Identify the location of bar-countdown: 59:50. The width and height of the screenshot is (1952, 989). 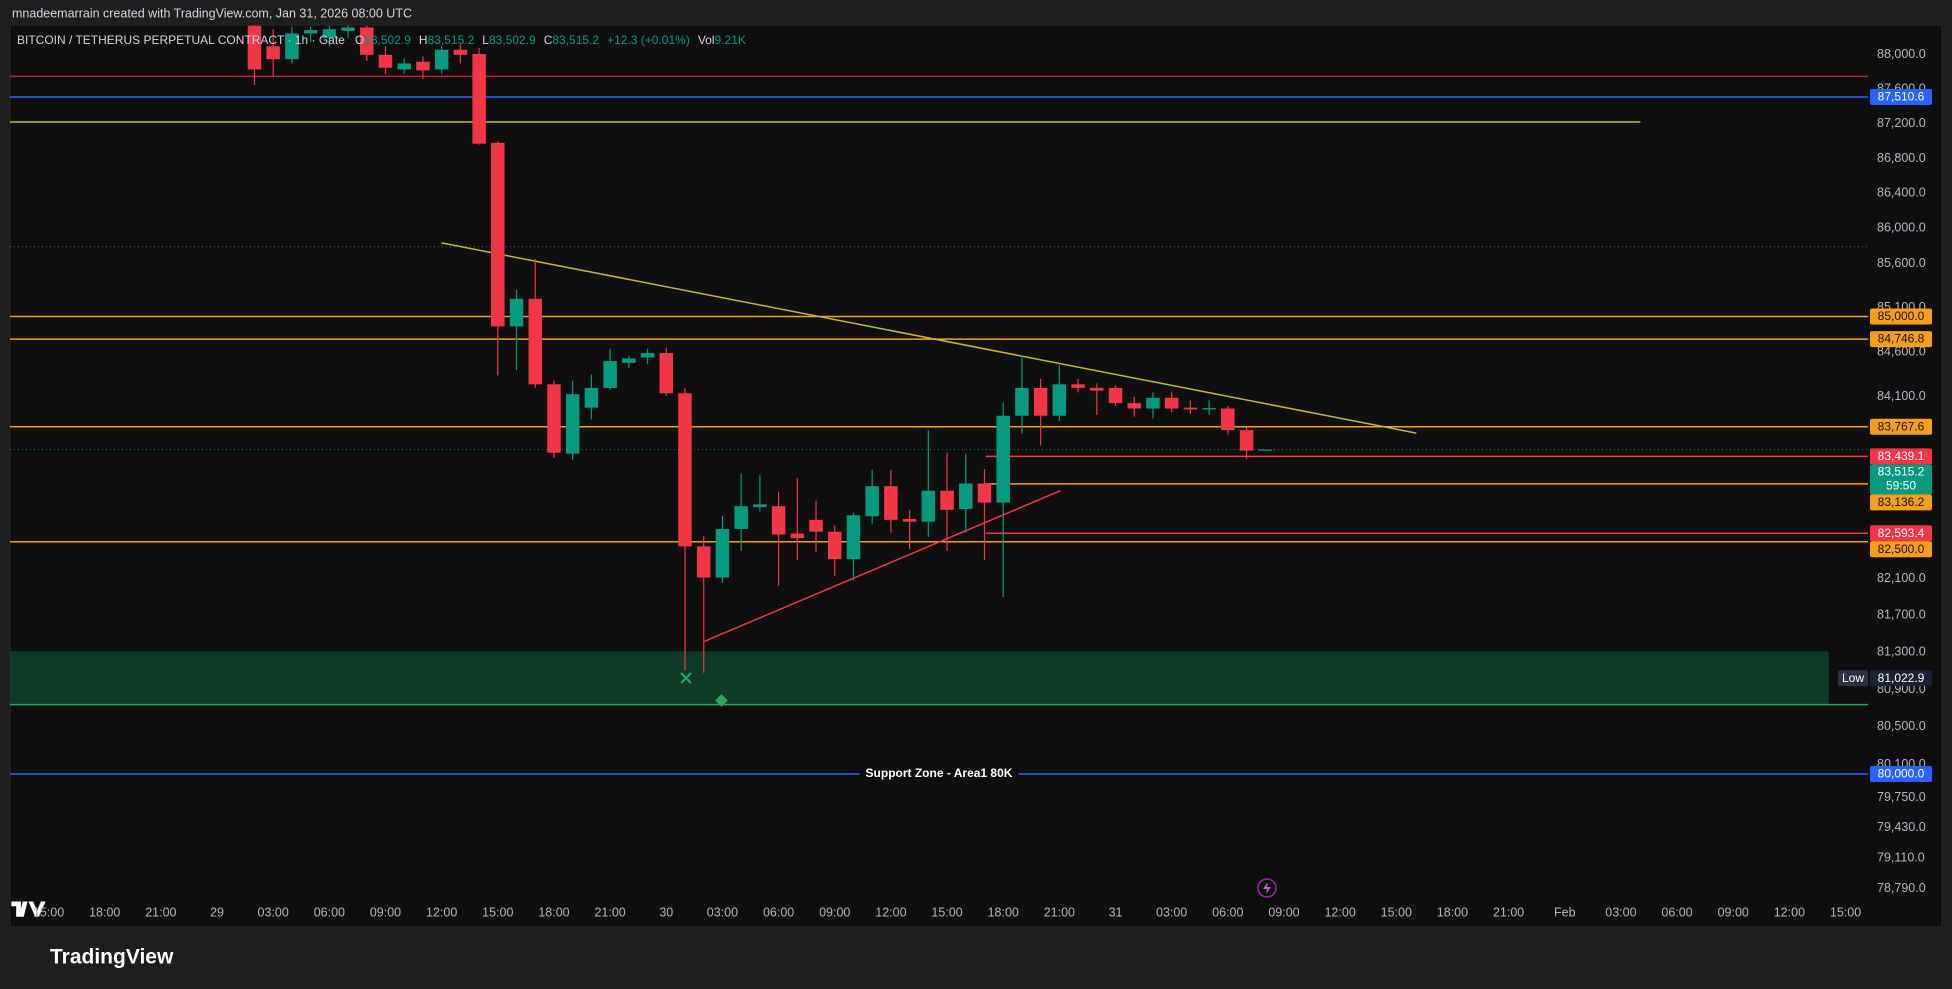
(1901, 486).